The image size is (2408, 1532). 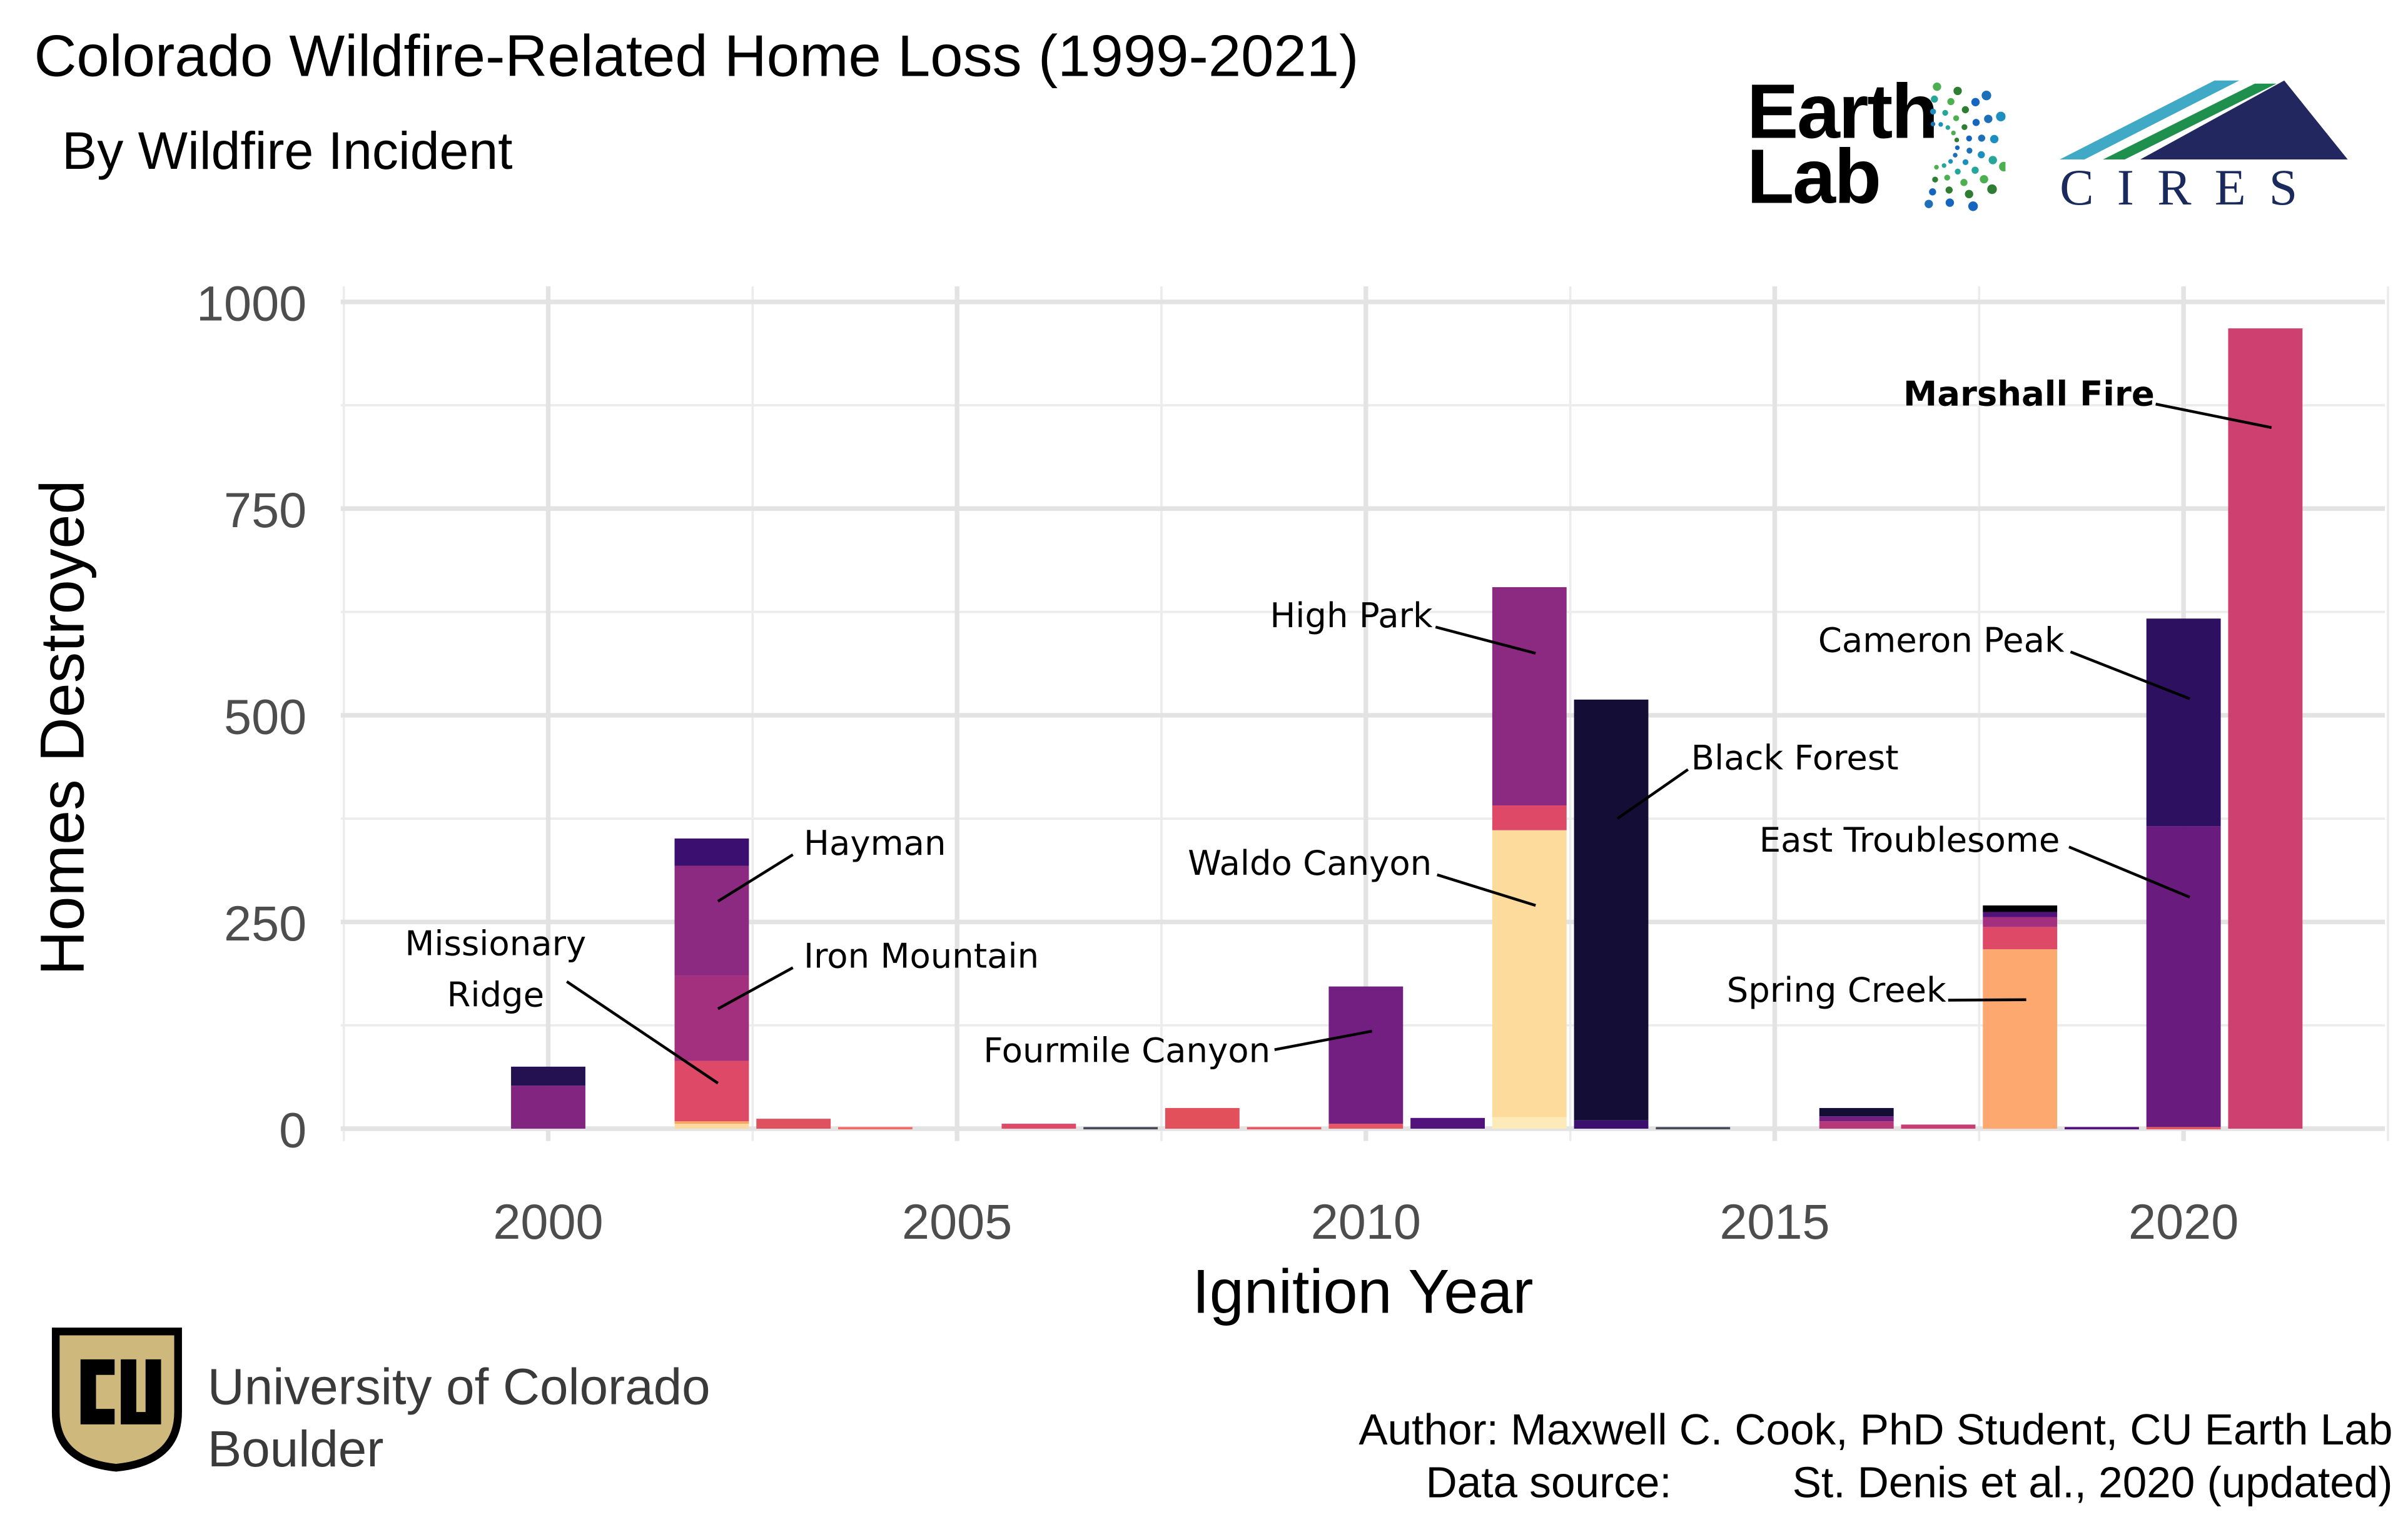 I want to click on cires-logo-text: CIRES, so click(x=2190, y=189).